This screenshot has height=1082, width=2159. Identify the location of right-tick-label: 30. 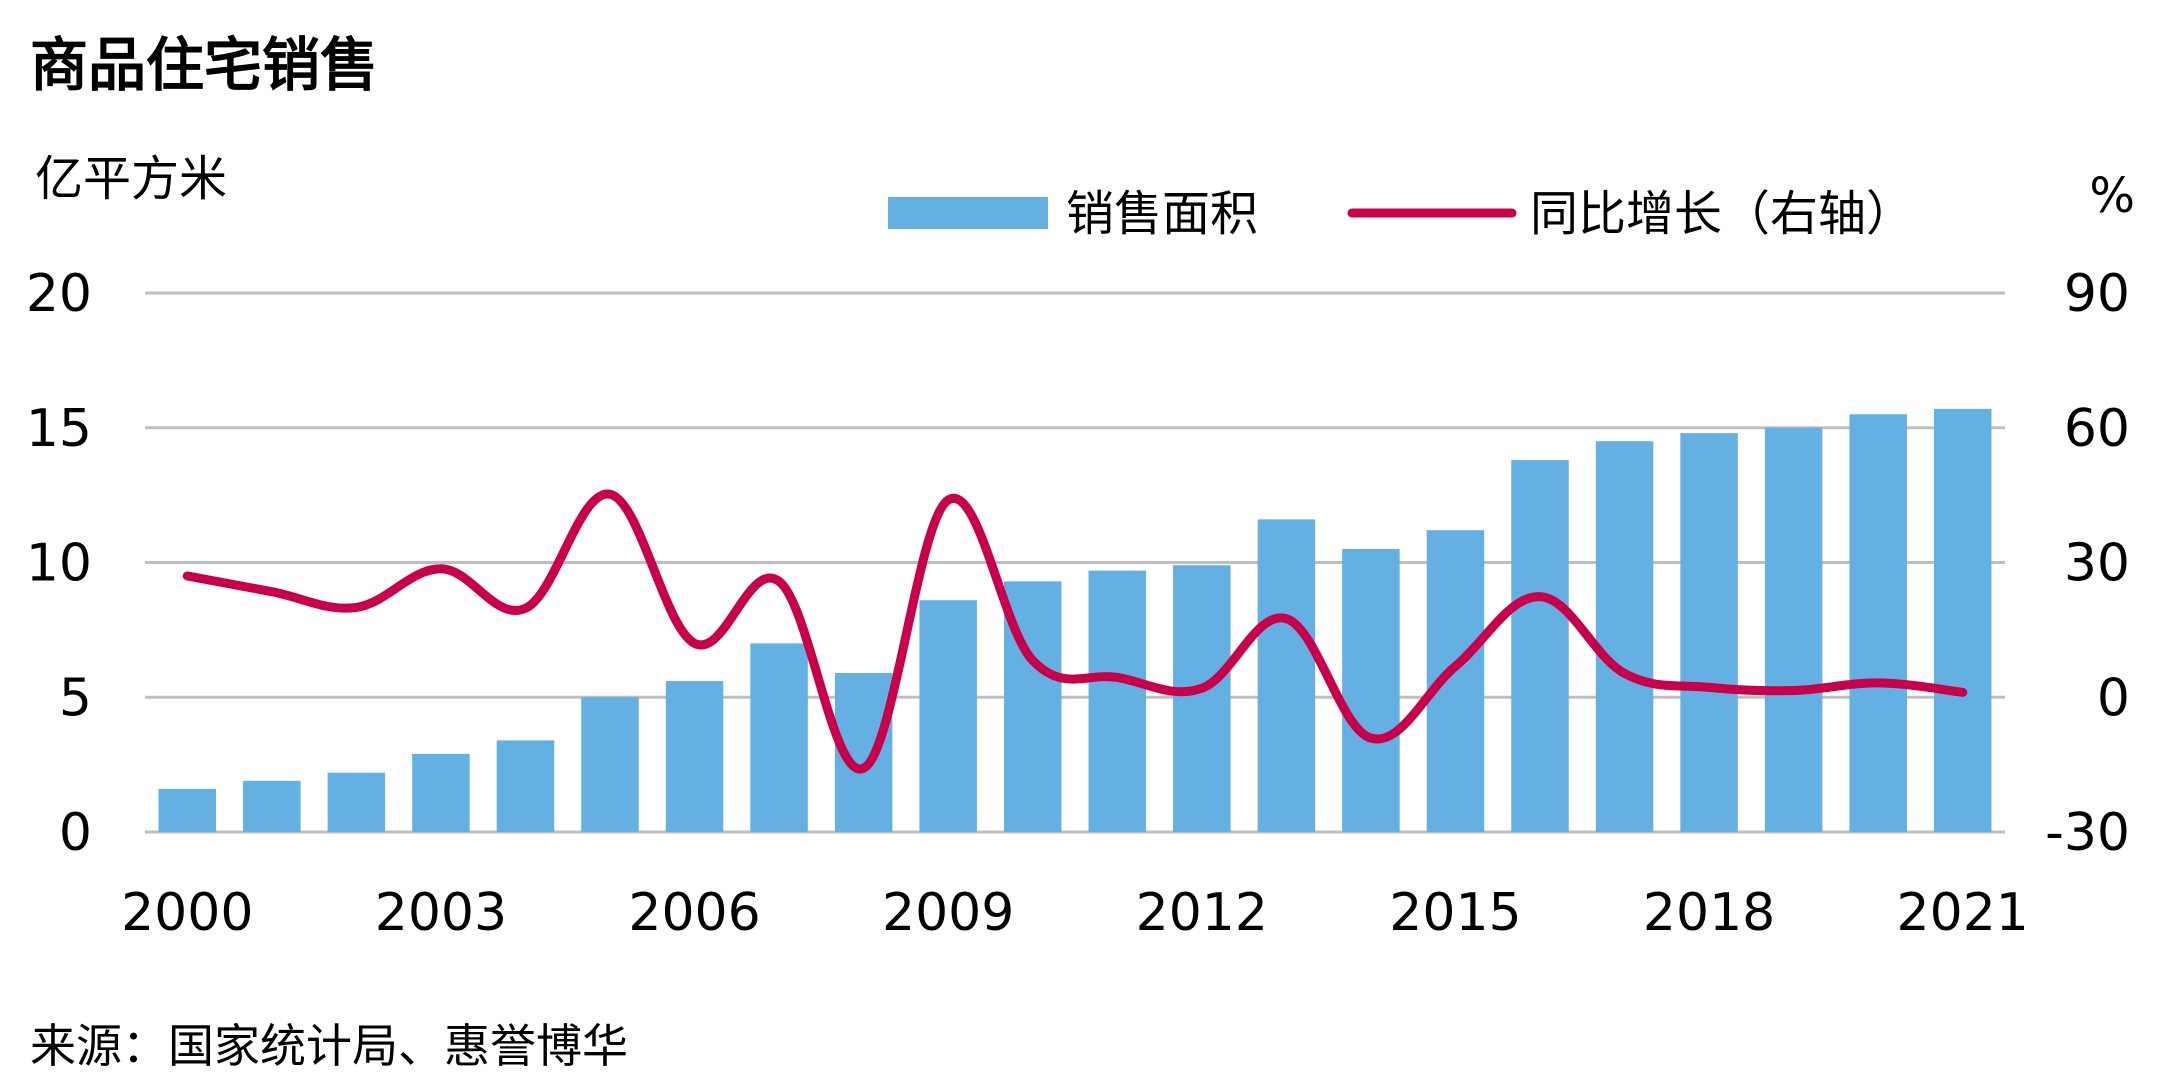
(2097, 564).